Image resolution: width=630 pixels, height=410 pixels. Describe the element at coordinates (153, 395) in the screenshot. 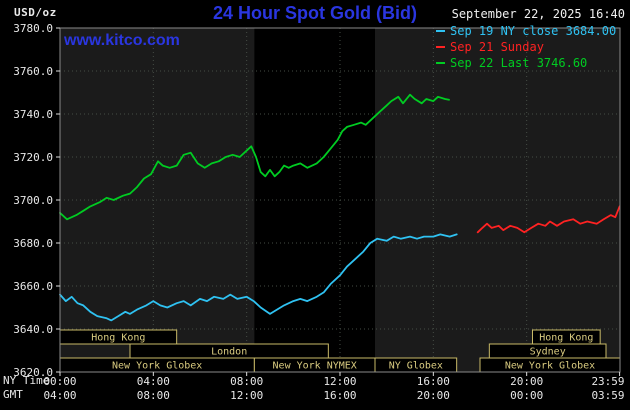

I see `x-tick-label-gmt: 08:00` at that location.